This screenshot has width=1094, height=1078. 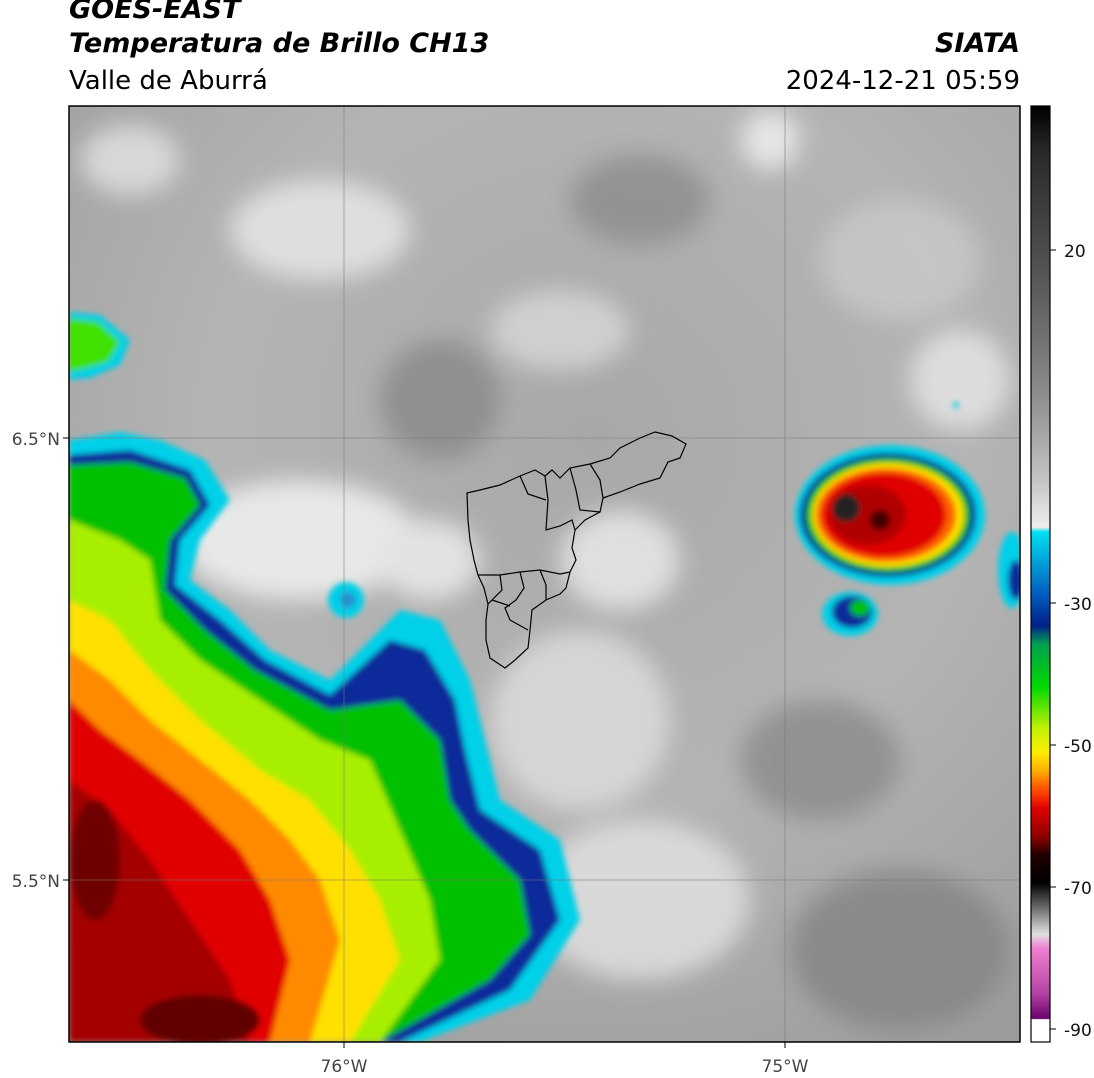 What do you see at coordinates (1078, 605) in the screenshot?
I see `colorbar-tick-label: -30` at bounding box center [1078, 605].